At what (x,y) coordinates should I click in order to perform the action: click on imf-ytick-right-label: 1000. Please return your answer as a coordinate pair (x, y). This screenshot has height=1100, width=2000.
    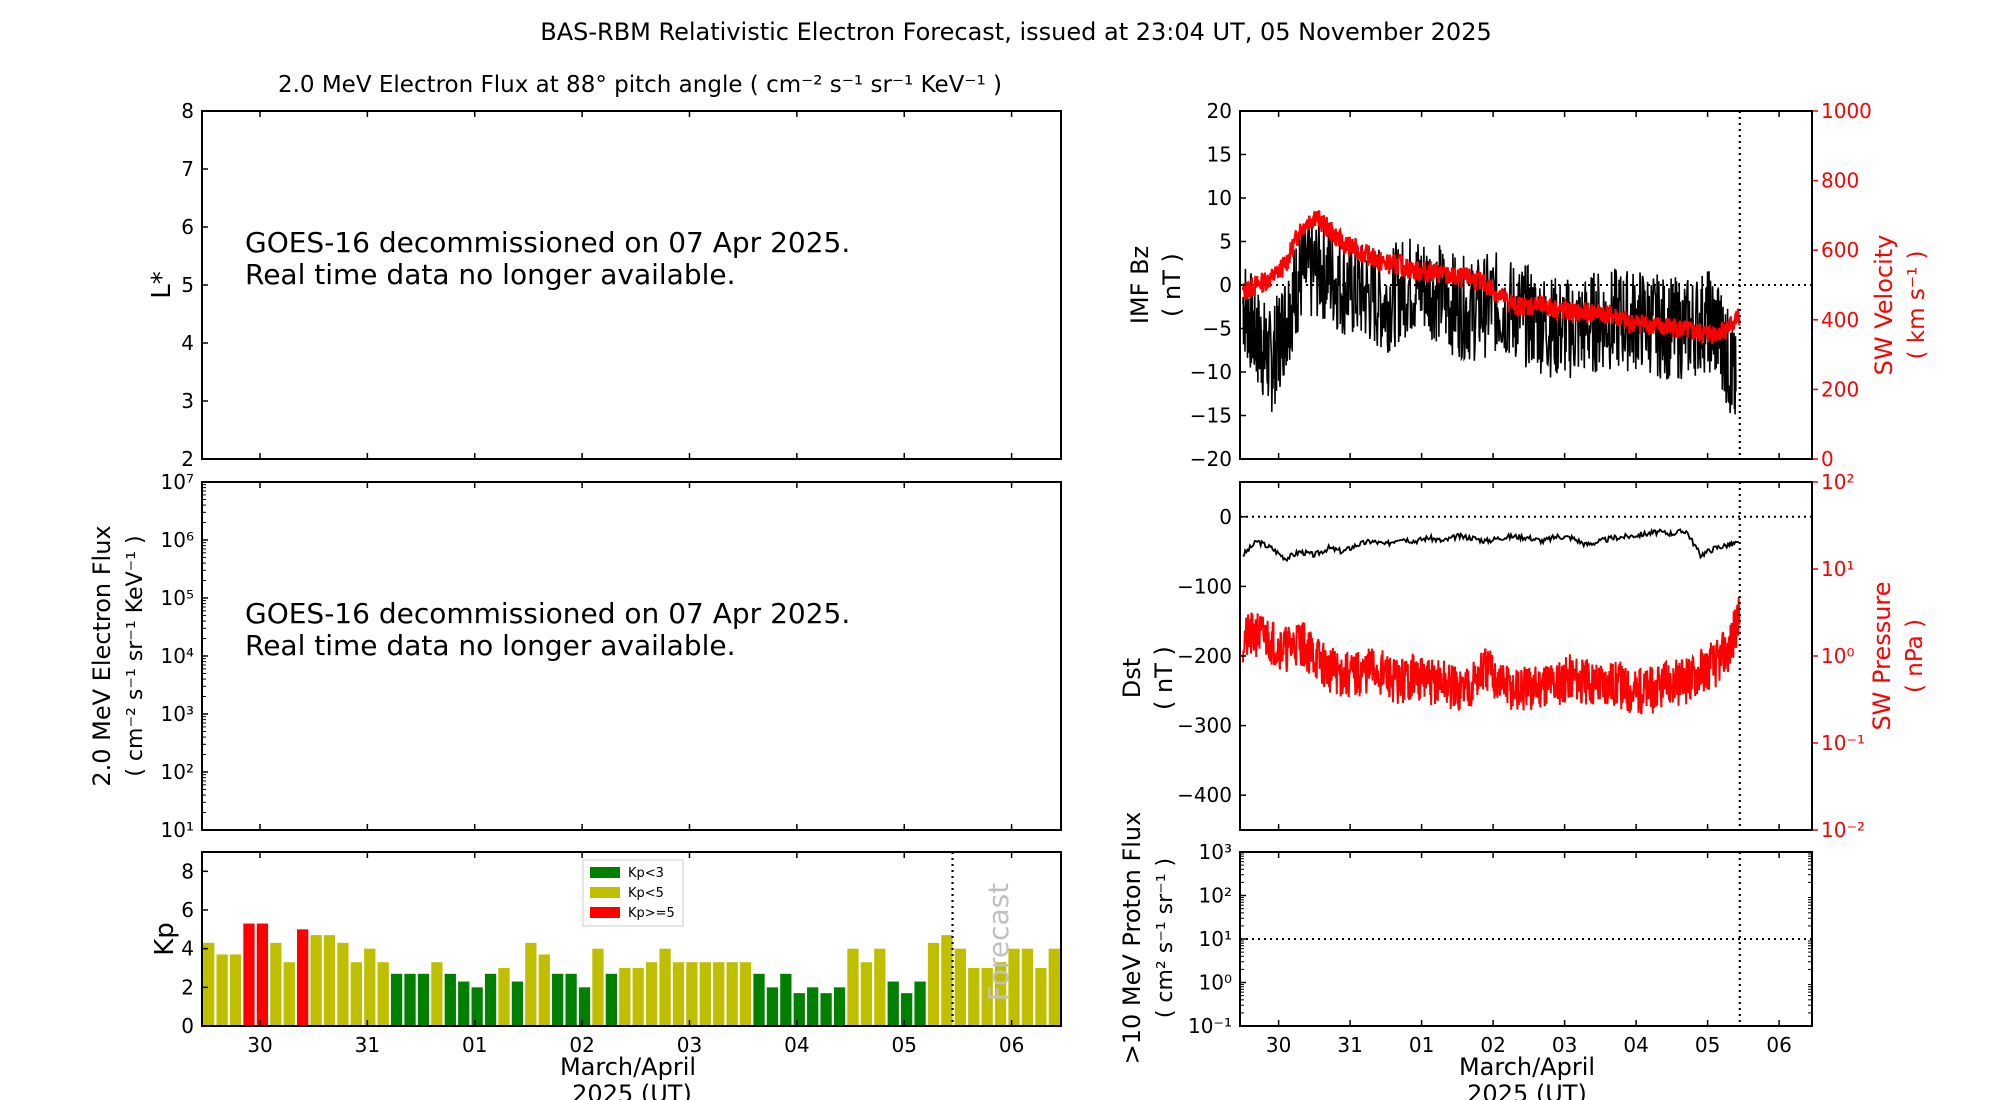
    Looking at the image, I should click on (1846, 111).